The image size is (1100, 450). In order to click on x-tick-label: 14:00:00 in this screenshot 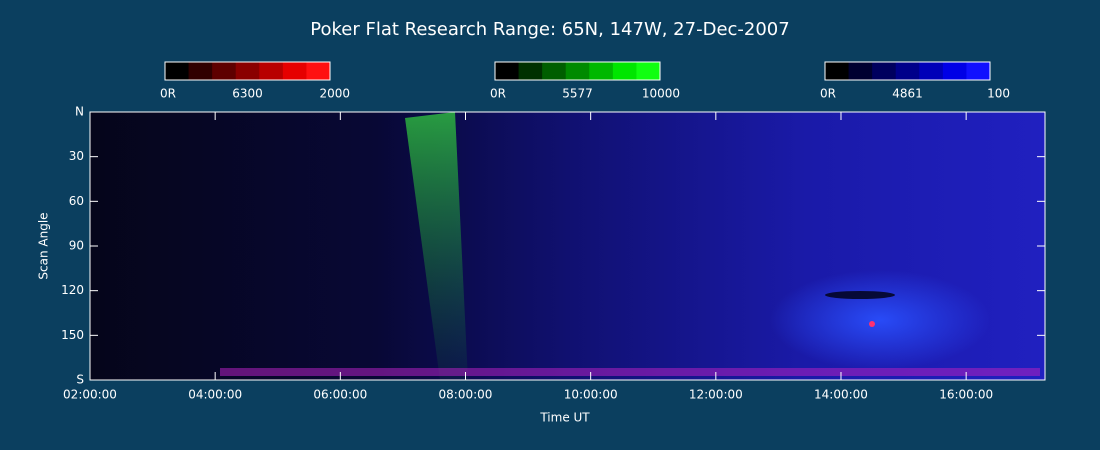, I will do `click(841, 395)`.